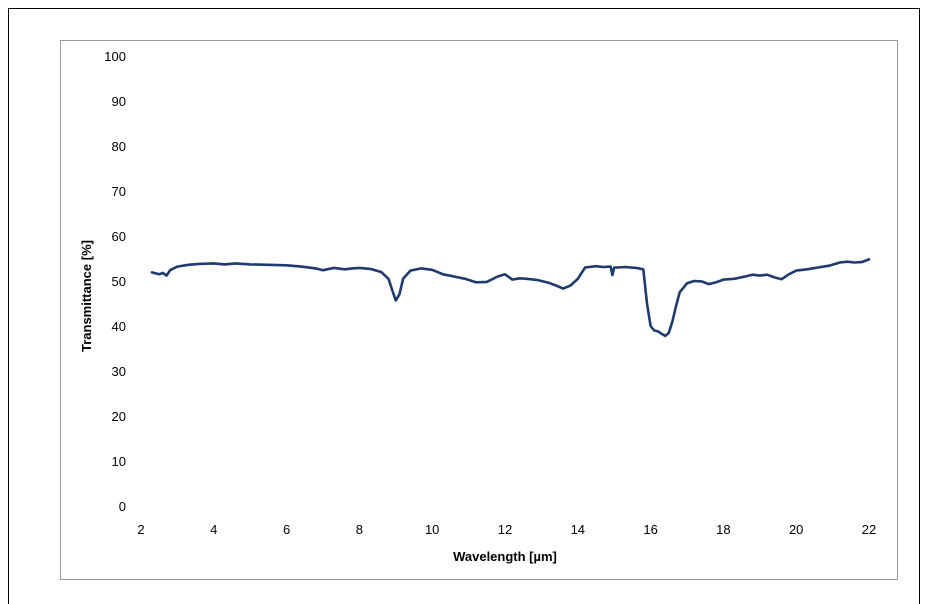 This screenshot has height=604, width=930. What do you see at coordinates (119, 416) in the screenshot?
I see `y-tick-label: 20` at bounding box center [119, 416].